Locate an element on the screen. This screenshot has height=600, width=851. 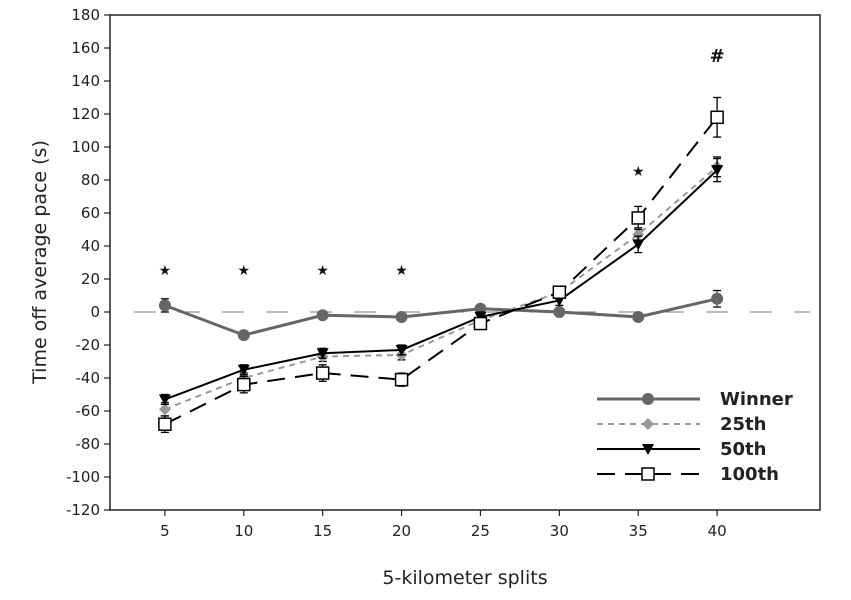
y-tick-label: 20 is located at coordinates (90, 279).